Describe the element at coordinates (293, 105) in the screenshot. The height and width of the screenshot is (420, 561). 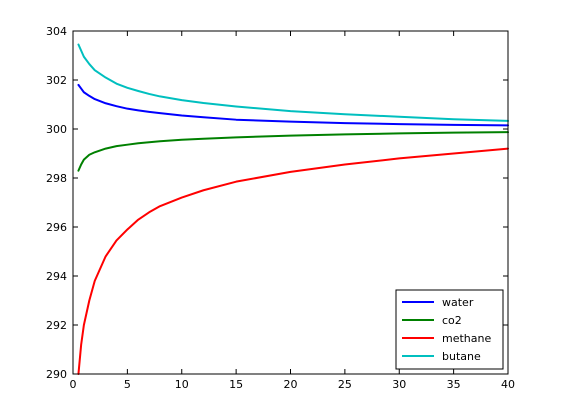
I see `series-line-water` at that location.